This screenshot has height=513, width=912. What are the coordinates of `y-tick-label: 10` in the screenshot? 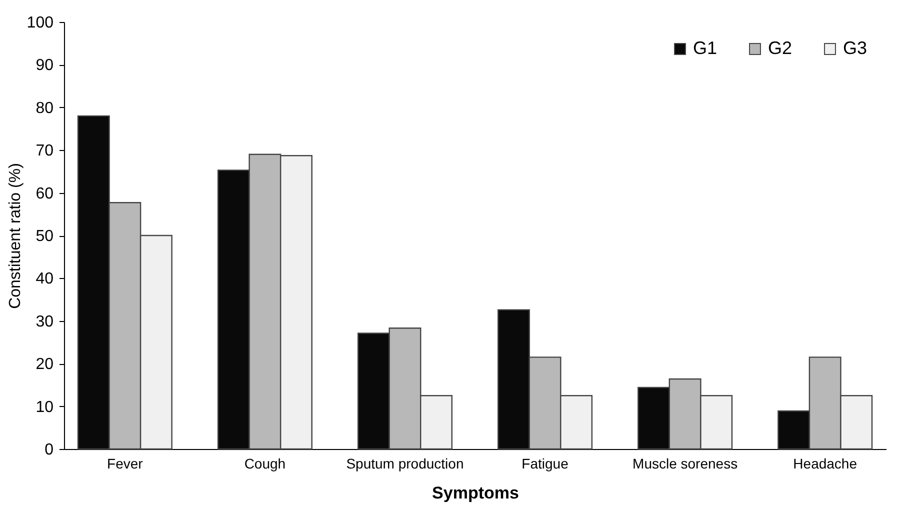 It's located at (45, 407).